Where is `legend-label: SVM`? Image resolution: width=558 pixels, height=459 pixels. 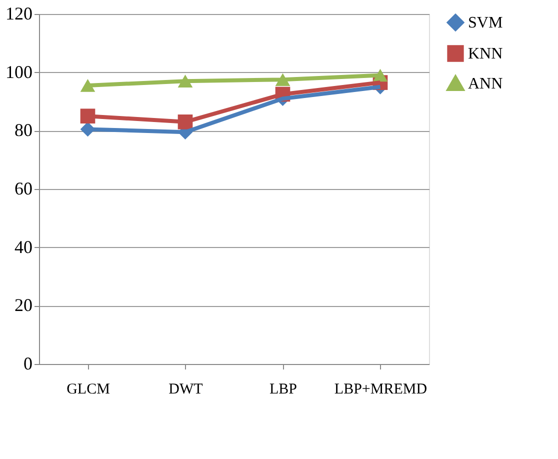
legend-label: SVM is located at coordinates (485, 23).